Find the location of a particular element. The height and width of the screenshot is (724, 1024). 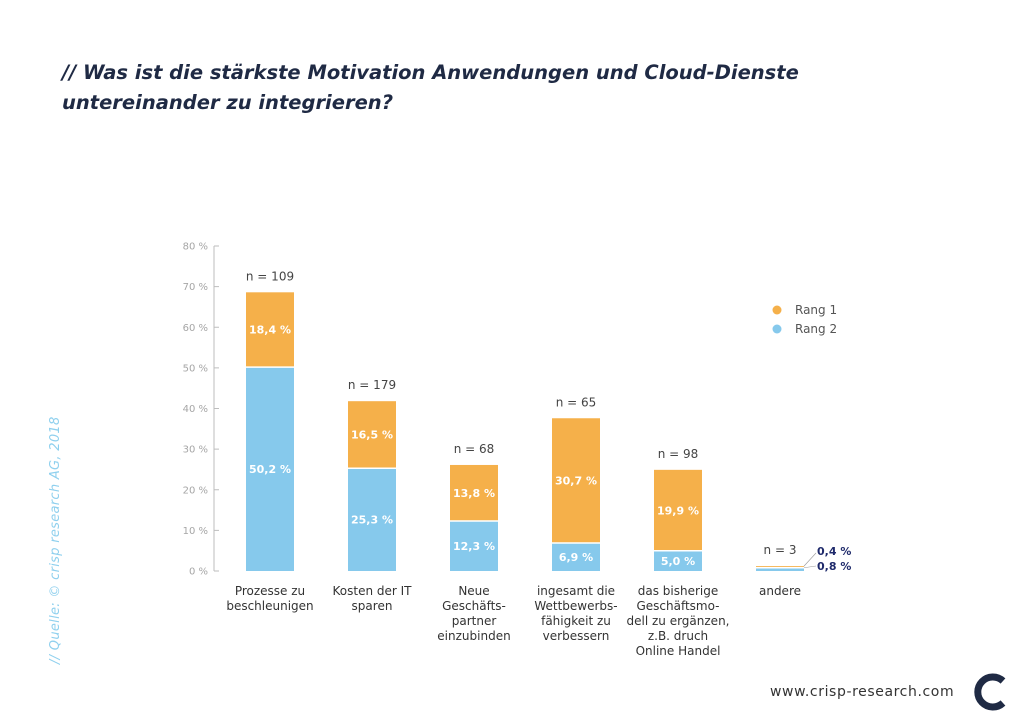

category-label: einzubinden is located at coordinates (473, 636).